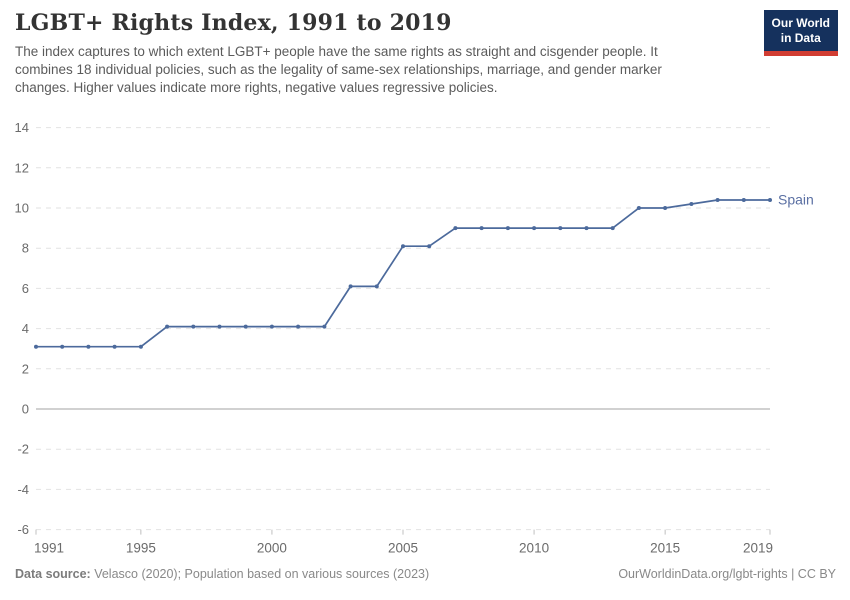 This screenshot has height=600, width=850. I want to click on x-tick-label: 1991, so click(49, 548).